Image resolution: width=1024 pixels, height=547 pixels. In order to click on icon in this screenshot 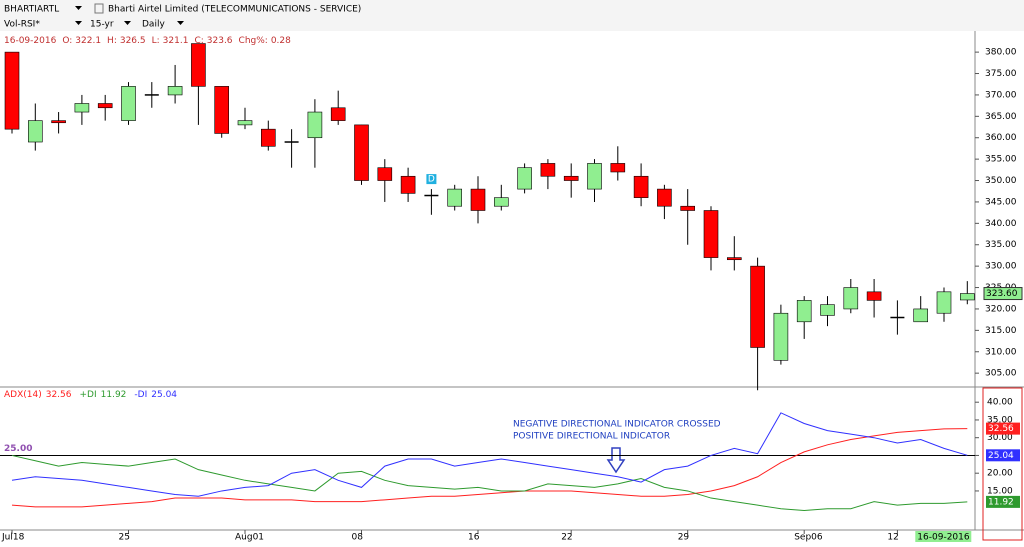, I will do `click(99, 8)`.